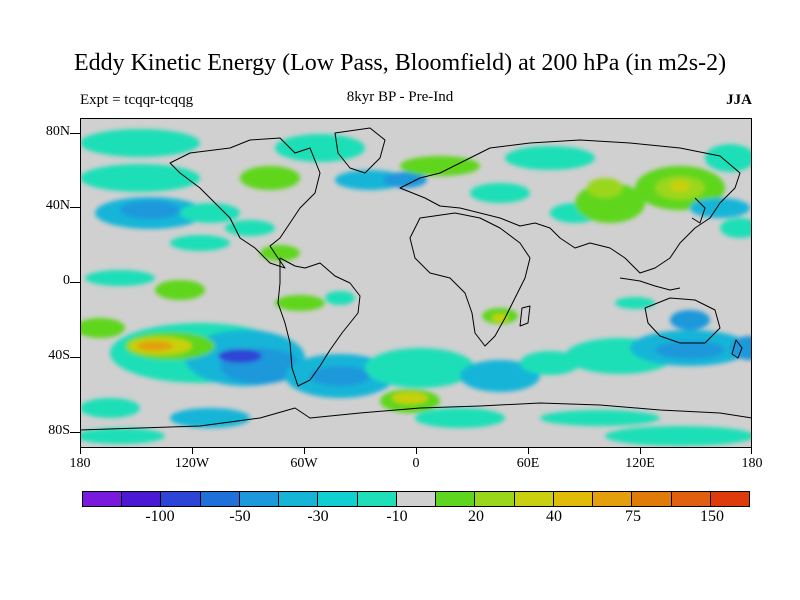 This screenshot has height=600, width=800. What do you see at coordinates (80, 451) in the screenshot?
I see `tick-180w` at bounding box center [80, 451].